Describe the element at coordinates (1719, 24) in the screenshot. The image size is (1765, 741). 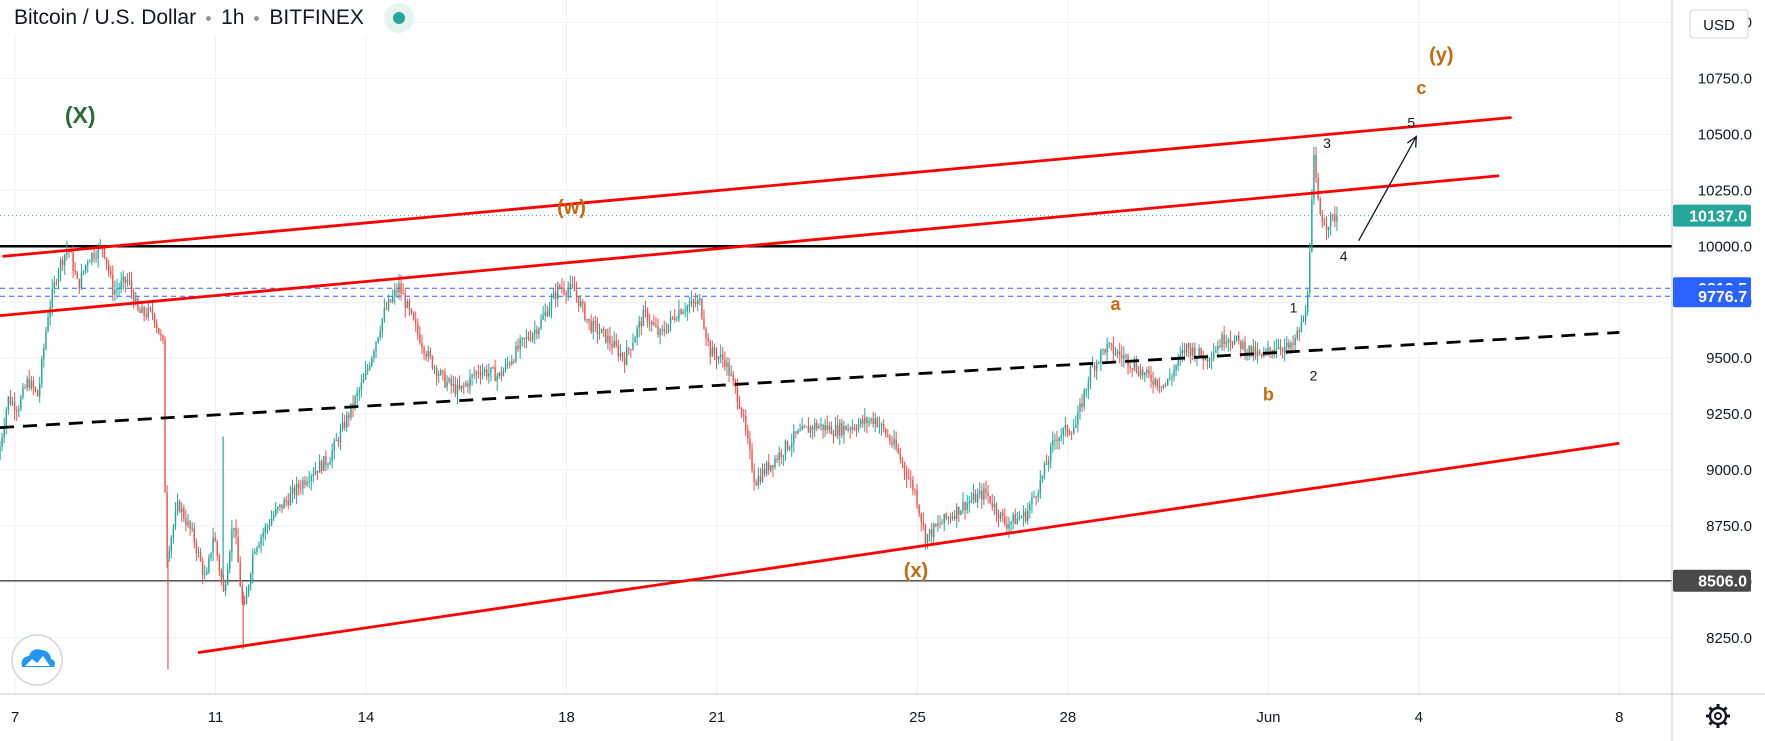
I see `currency-tag` at that location.